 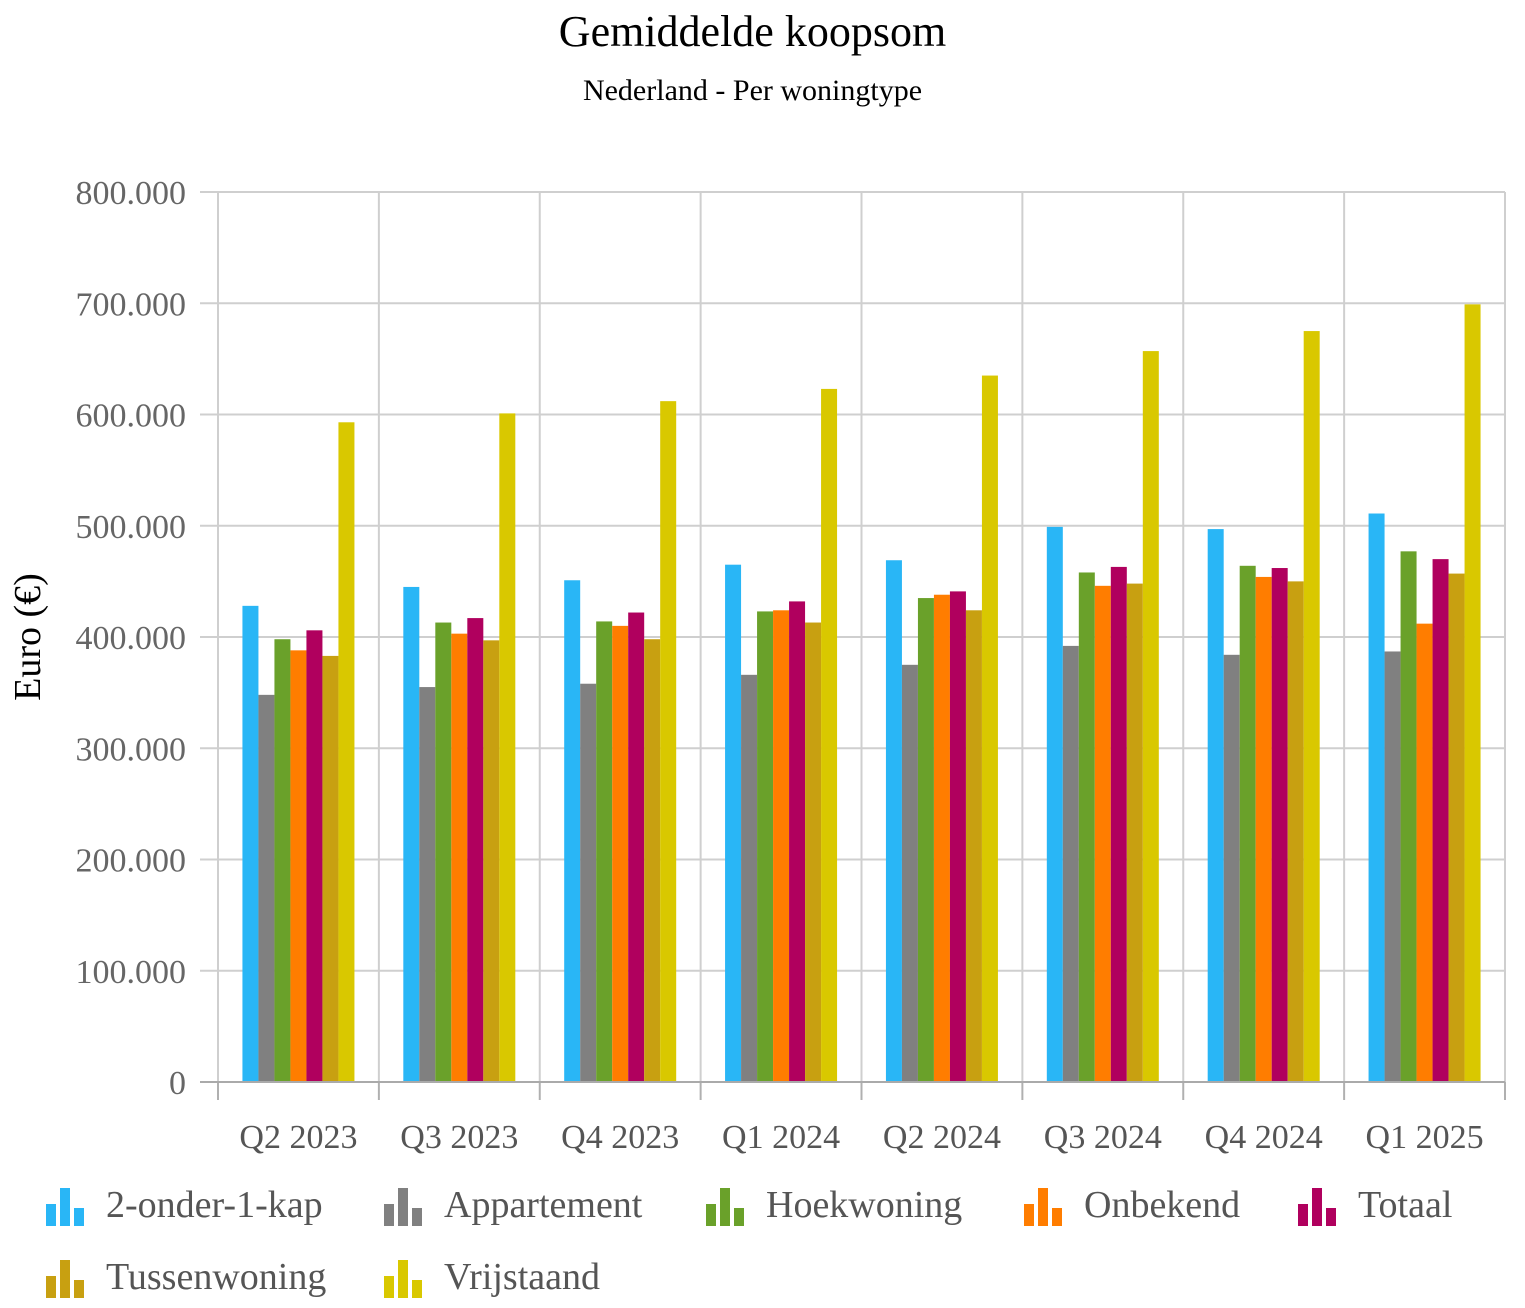 I want to click on y-tick-label: 100.000, so click(x=131, y=972).